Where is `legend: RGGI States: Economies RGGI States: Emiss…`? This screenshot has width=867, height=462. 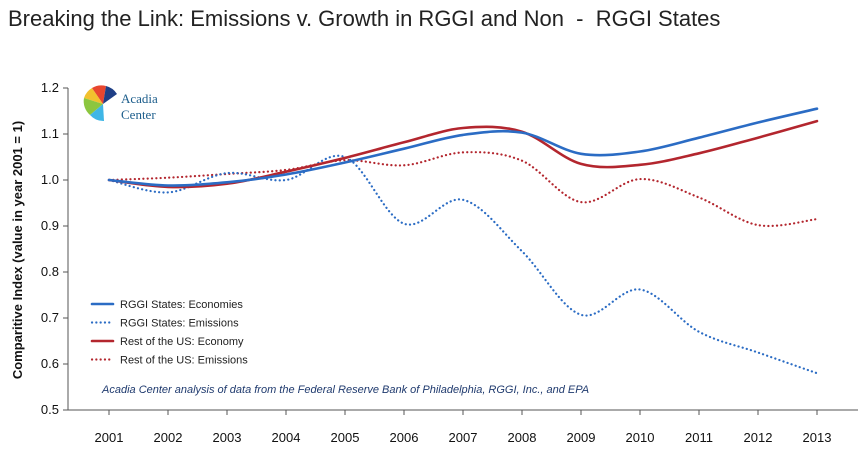 legend: RGGI States: Economies RGGI States: Emiss… is located at coordinates (169, 333).